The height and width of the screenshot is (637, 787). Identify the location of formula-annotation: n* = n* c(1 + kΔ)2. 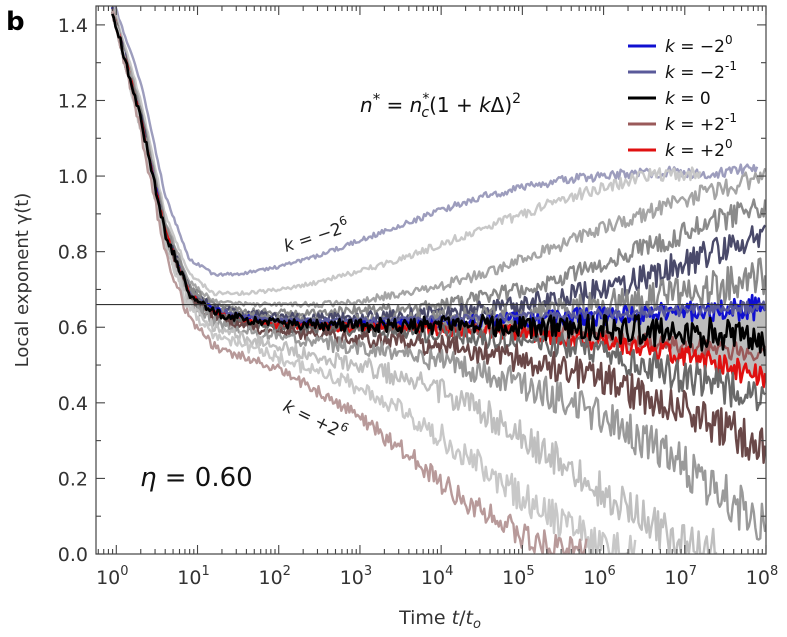
(440, 105).